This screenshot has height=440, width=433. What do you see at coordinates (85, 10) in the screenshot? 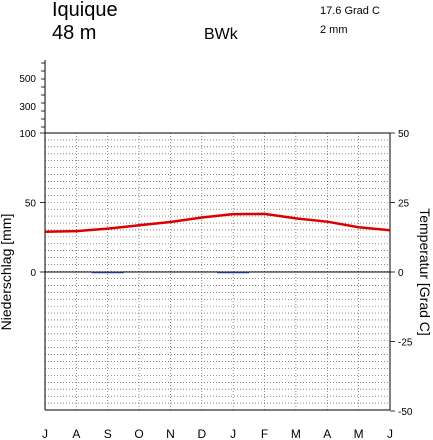
I see `station-name: Iquique` at bounding box center [85, 10].